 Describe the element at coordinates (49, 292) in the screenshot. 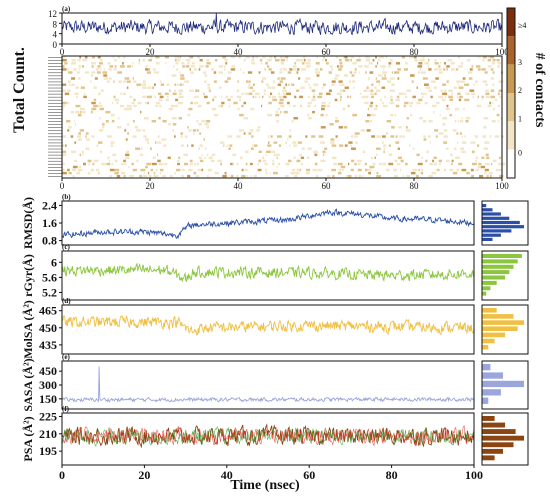

I see `y-tick-label: 5.2` at that location.